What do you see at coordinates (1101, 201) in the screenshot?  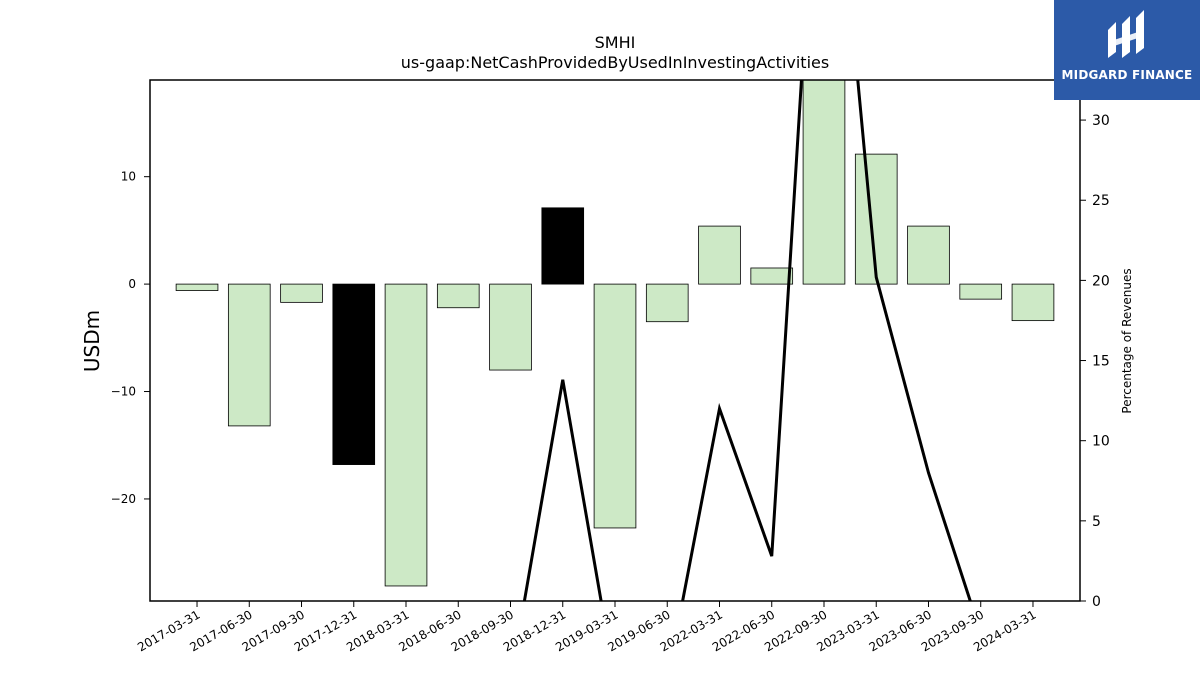 I see `y2-tick-label: 25` at bounding box center [1101, 201].